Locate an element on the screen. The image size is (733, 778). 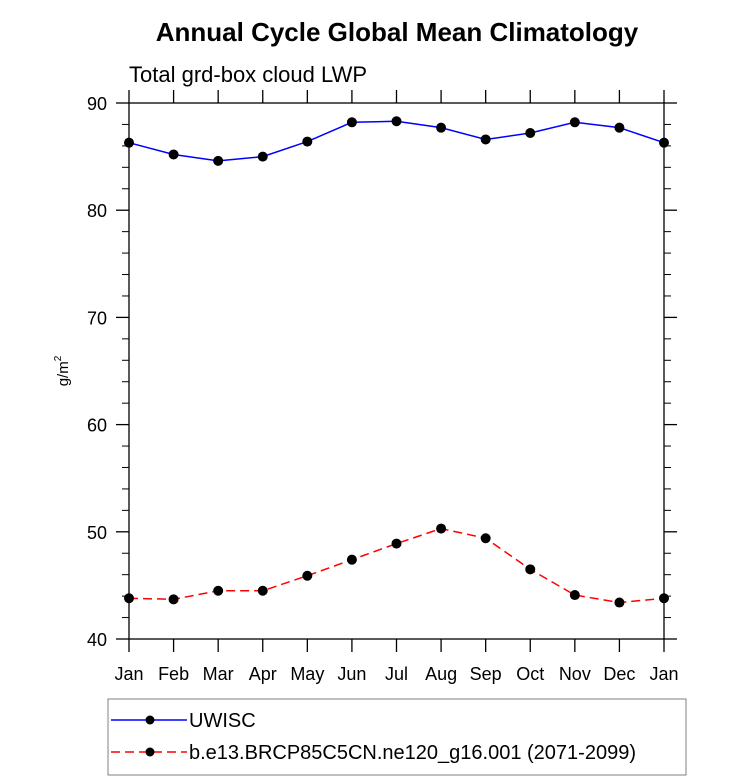
y-axis-label: g/m2 is located at coordinates (62, 370).